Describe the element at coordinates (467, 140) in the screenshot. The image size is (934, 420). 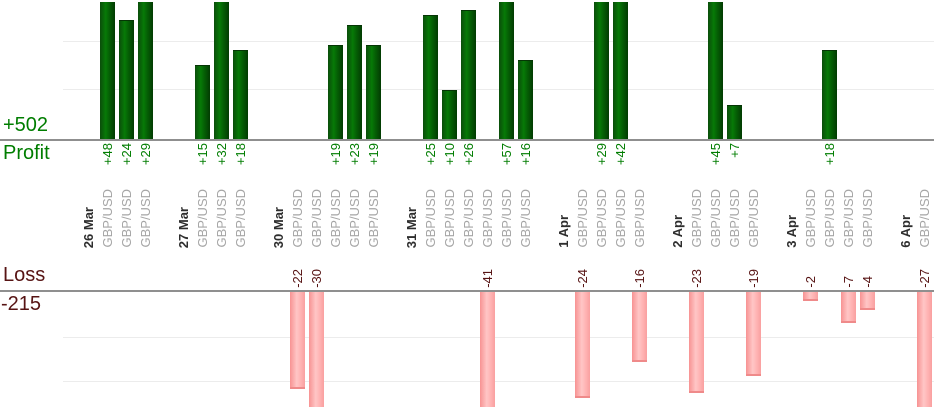
I see `profit-axis-line` at that location.